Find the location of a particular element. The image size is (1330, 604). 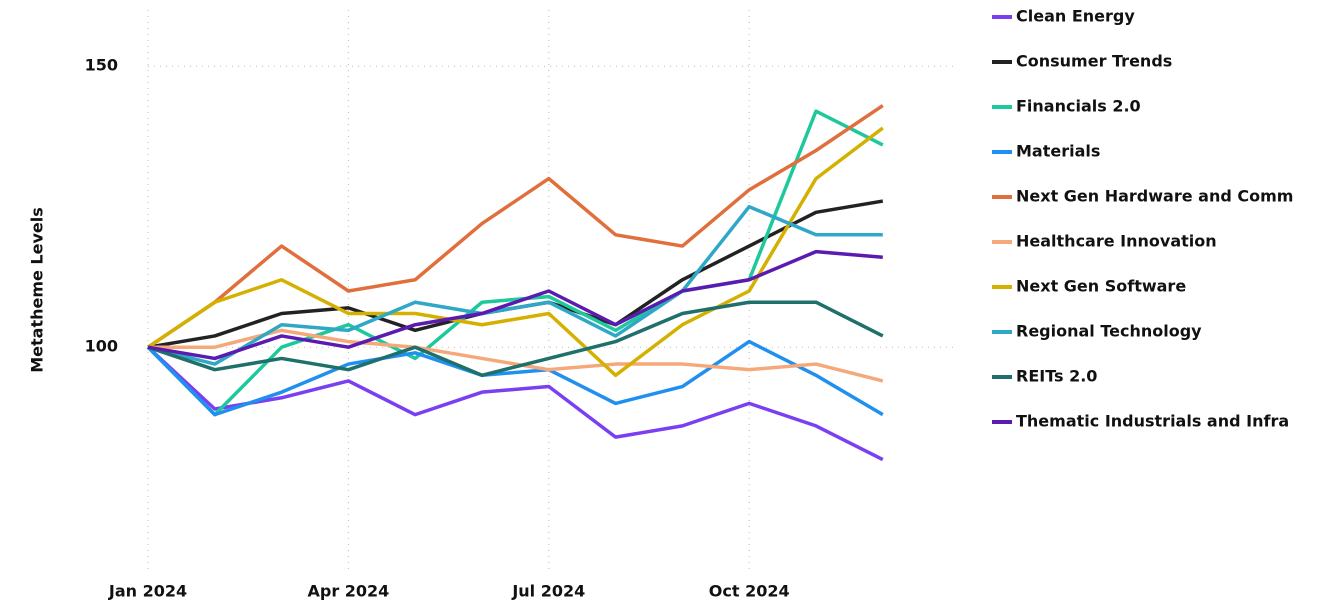

legend-label: Healthcare Innovation is located at coordinates (1116, 241).